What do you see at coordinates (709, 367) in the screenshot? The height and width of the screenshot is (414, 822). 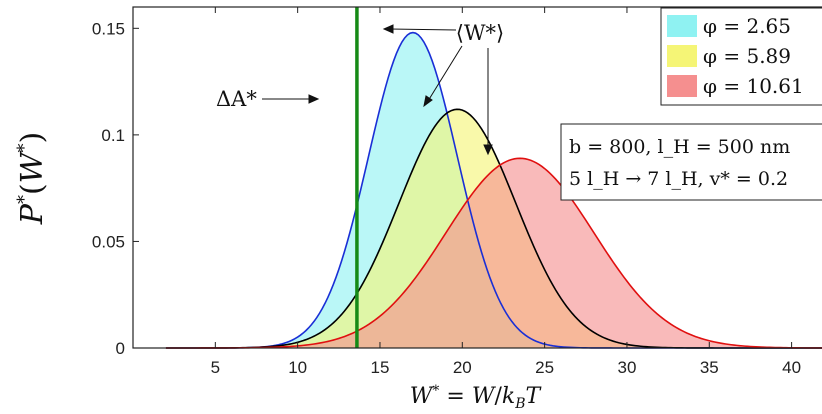 I see `x-tick-label: 35` at bounding box center [709, 367].